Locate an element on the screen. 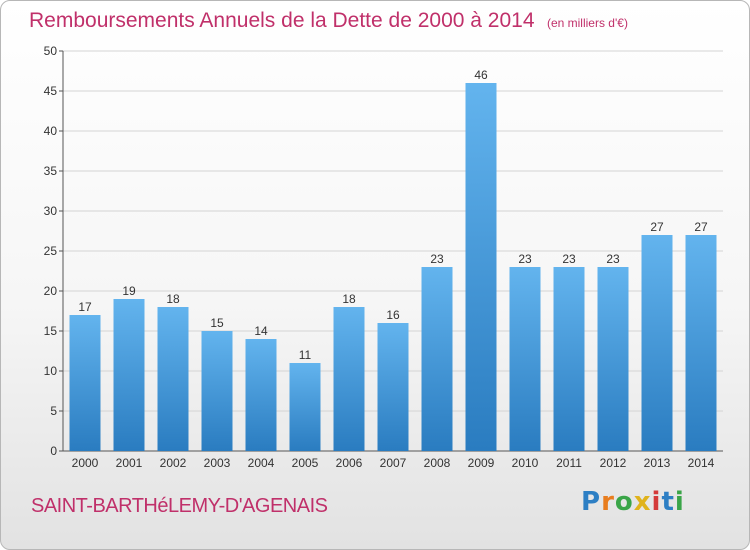 The width and height of the screenshot is (750, 550). logo-letter: o is located at coordinates (624, 502).